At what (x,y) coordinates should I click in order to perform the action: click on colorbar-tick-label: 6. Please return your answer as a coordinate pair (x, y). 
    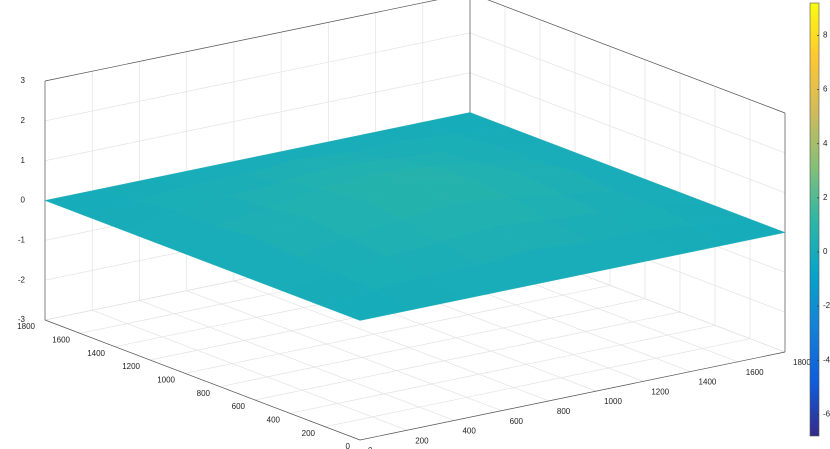
    Looking at the image, I should click on (825, 89).